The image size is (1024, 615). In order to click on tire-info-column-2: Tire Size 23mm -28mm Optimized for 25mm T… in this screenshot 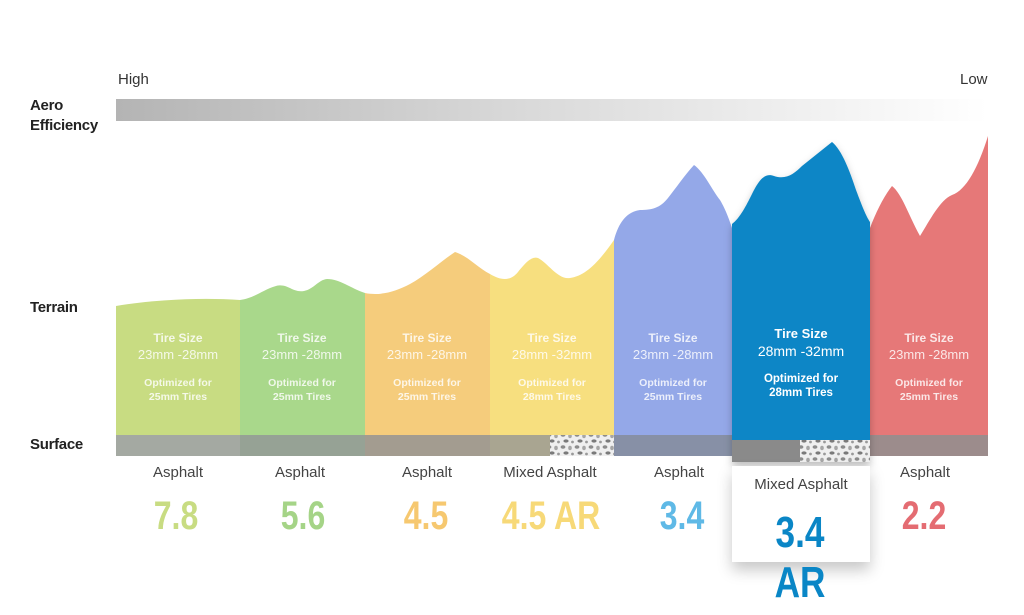, I will do `click(302, 367)`.